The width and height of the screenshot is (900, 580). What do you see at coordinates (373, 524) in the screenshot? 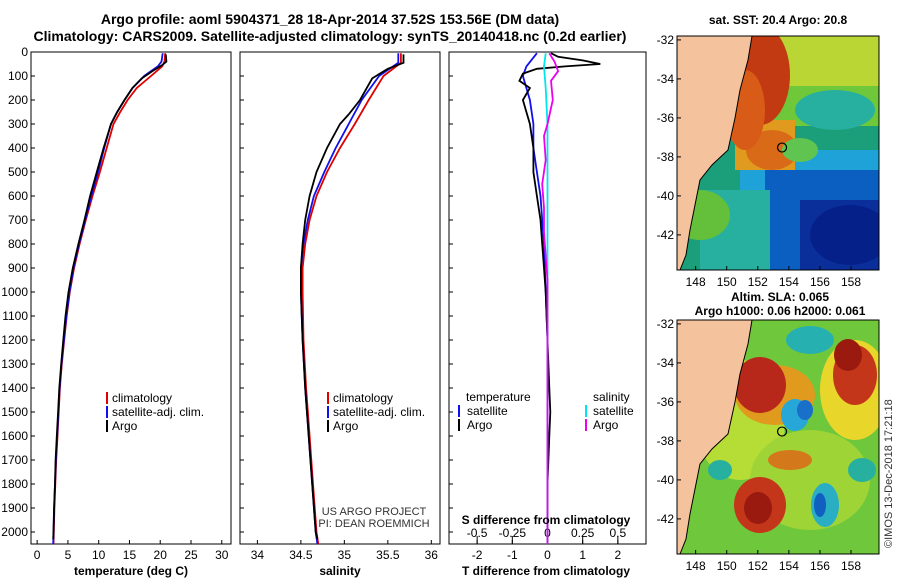
I see `credit-pi: PI: DEAN ROEMMICH` at bounding box center [373, 524].